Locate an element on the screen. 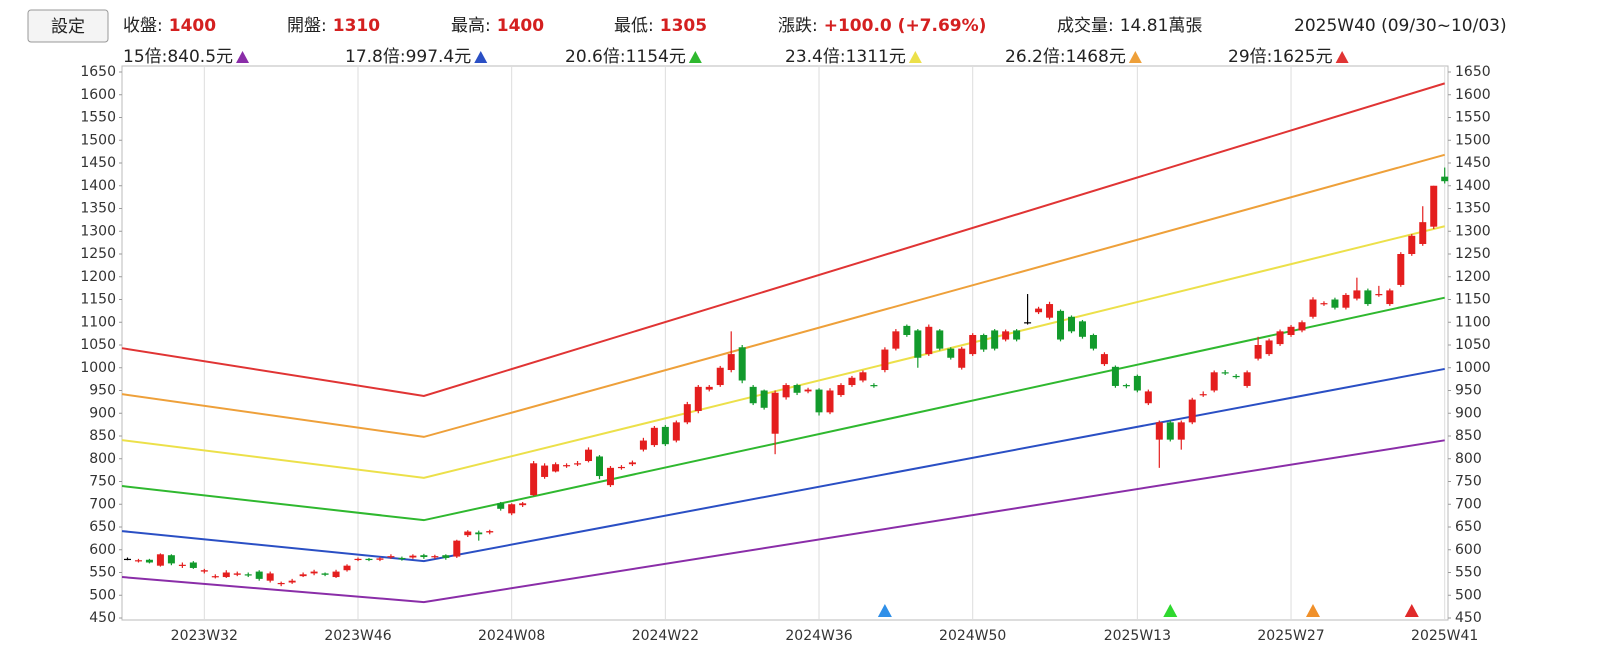  volume: 成交量: 14.81萬張 is located at coordinates (1129, 26).